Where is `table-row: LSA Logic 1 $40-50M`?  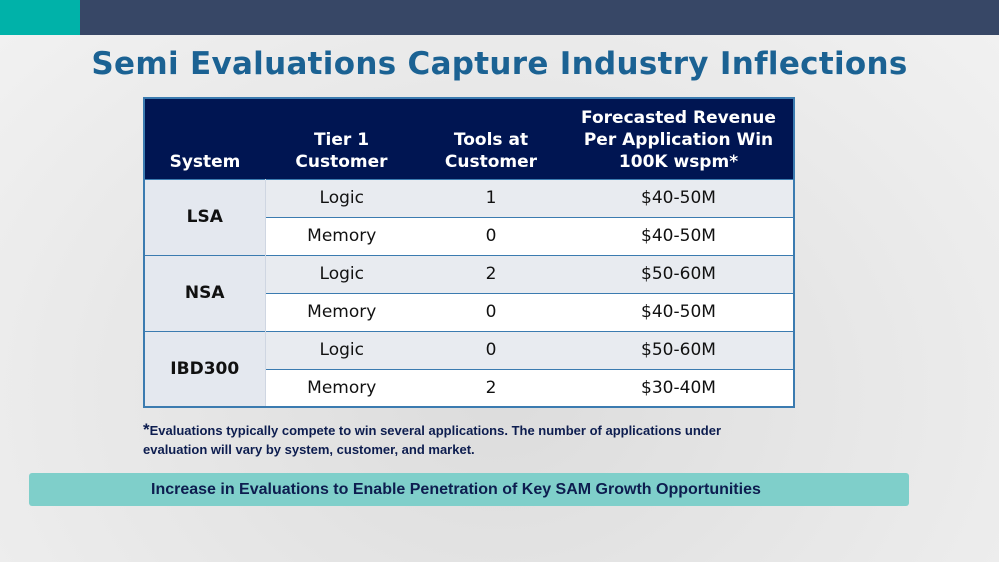 table-row: LSA Logic 1 $40-50M is located at coordinates (469, 216).